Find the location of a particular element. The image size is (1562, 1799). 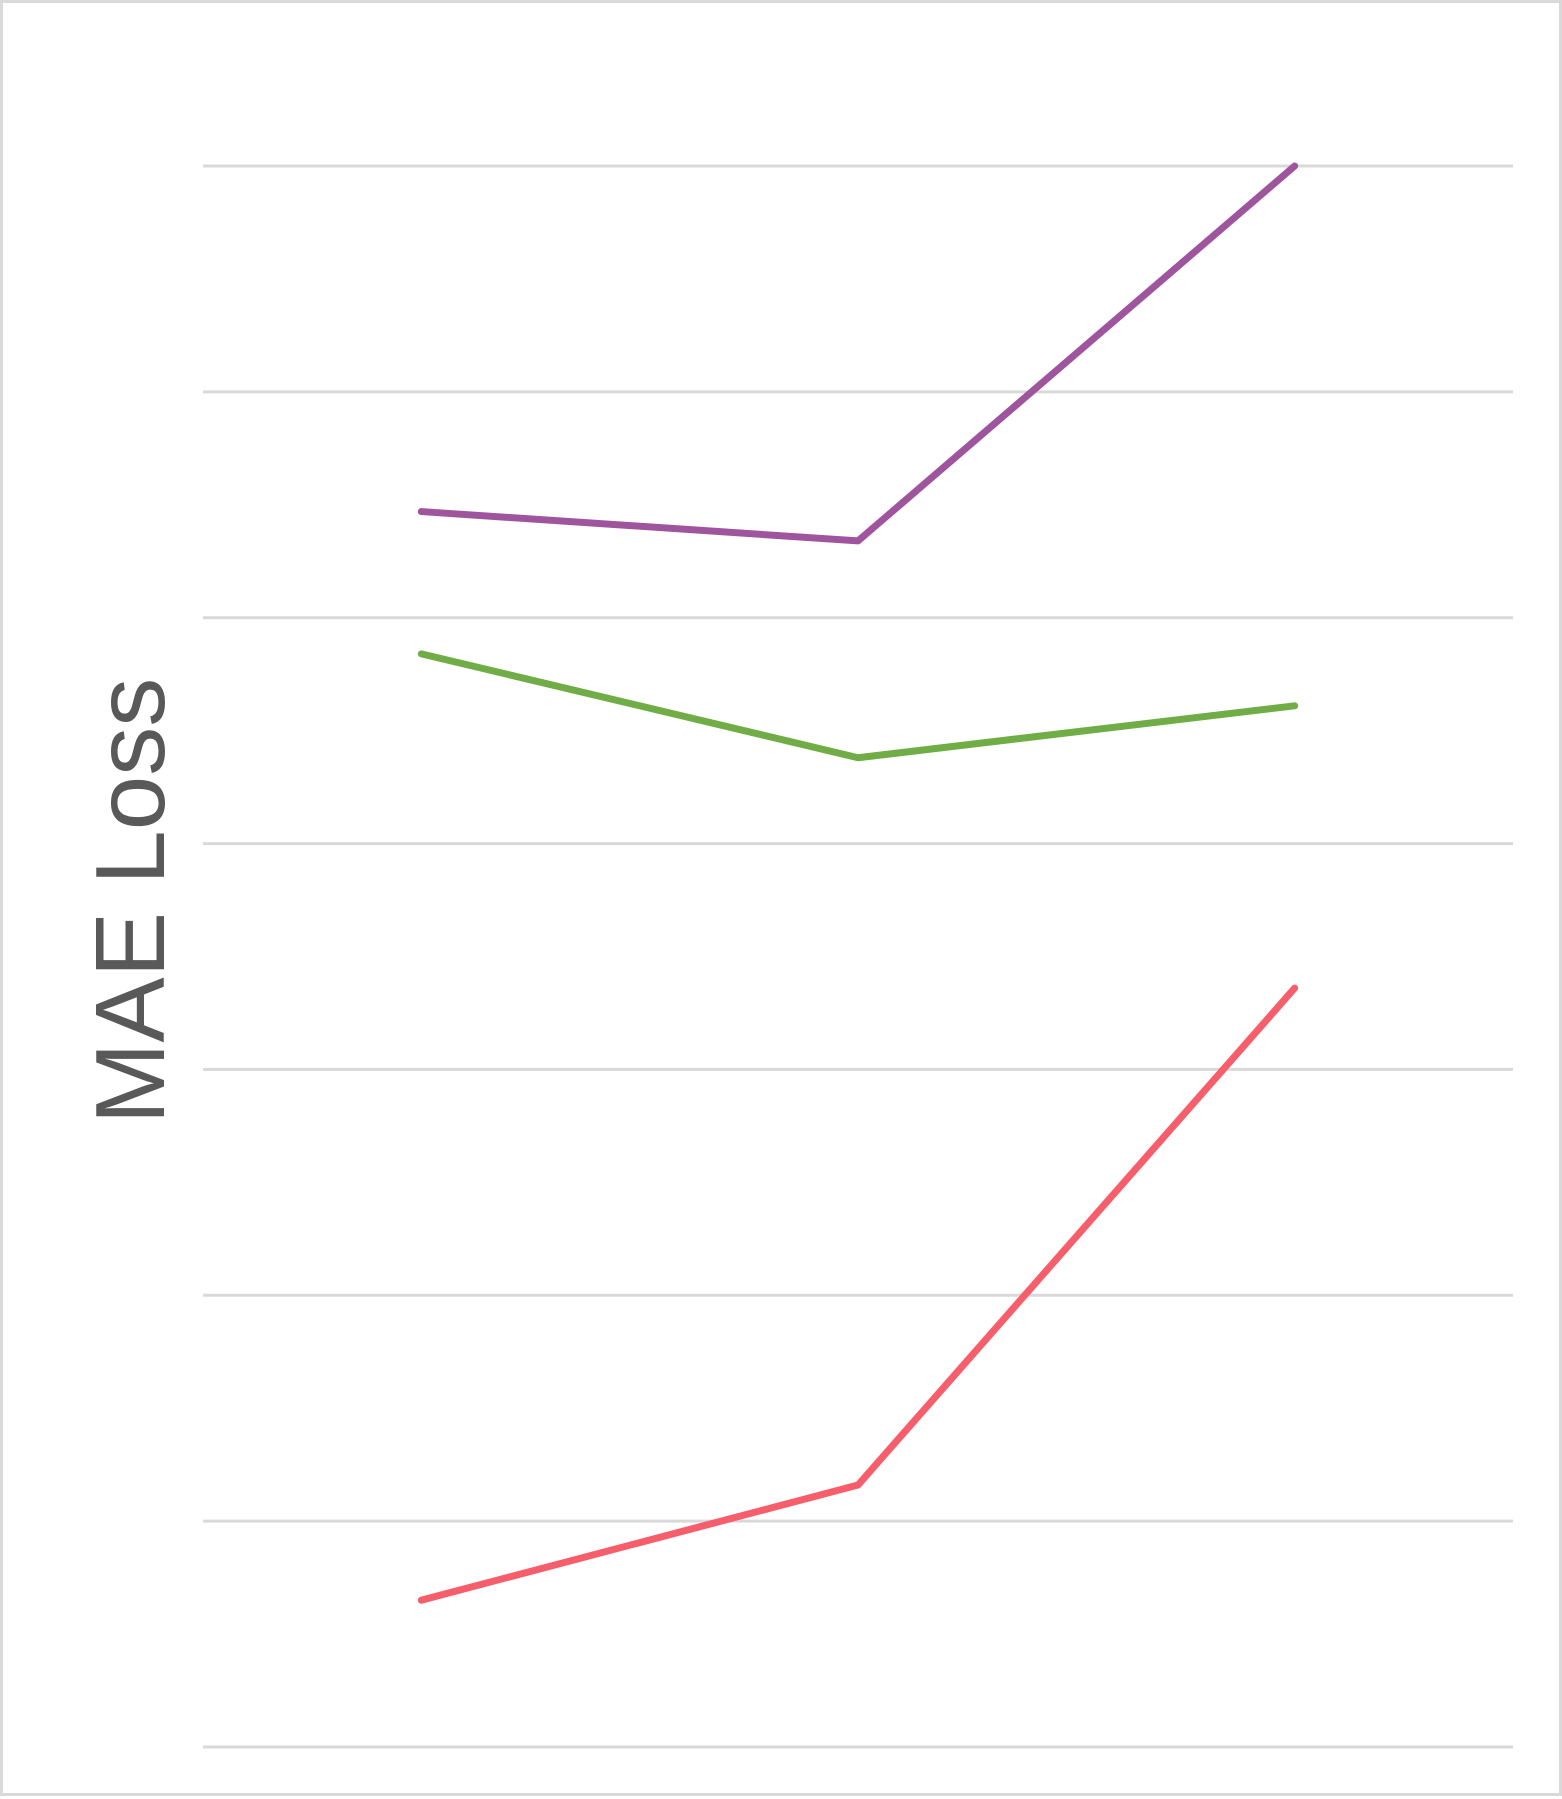

y-axis-label: MAE Loss is located at coordinates (130, 901).